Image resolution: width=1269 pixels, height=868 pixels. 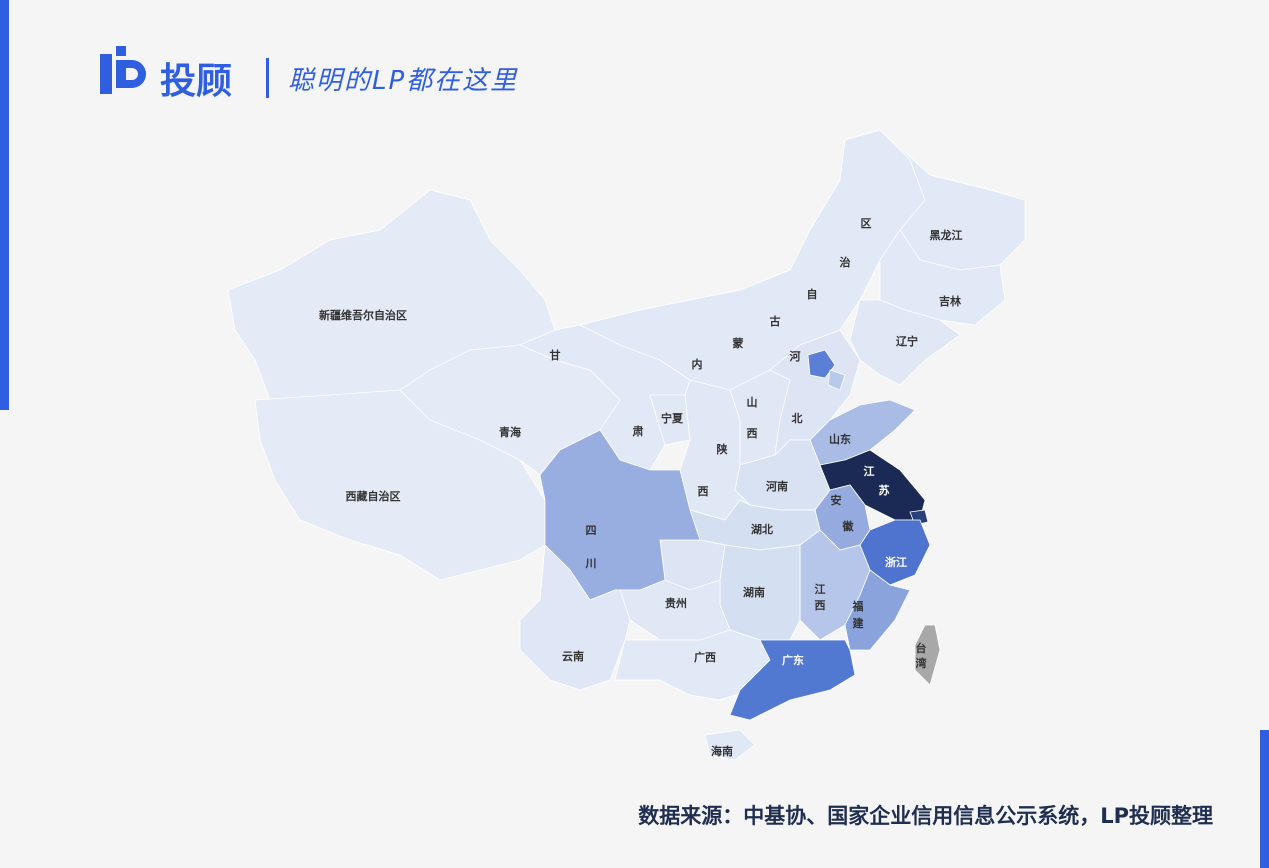 What do you see at coordinates (705, 657) in the screenshot?
I see `region-label: 广西` at bounding box center [705, 657].